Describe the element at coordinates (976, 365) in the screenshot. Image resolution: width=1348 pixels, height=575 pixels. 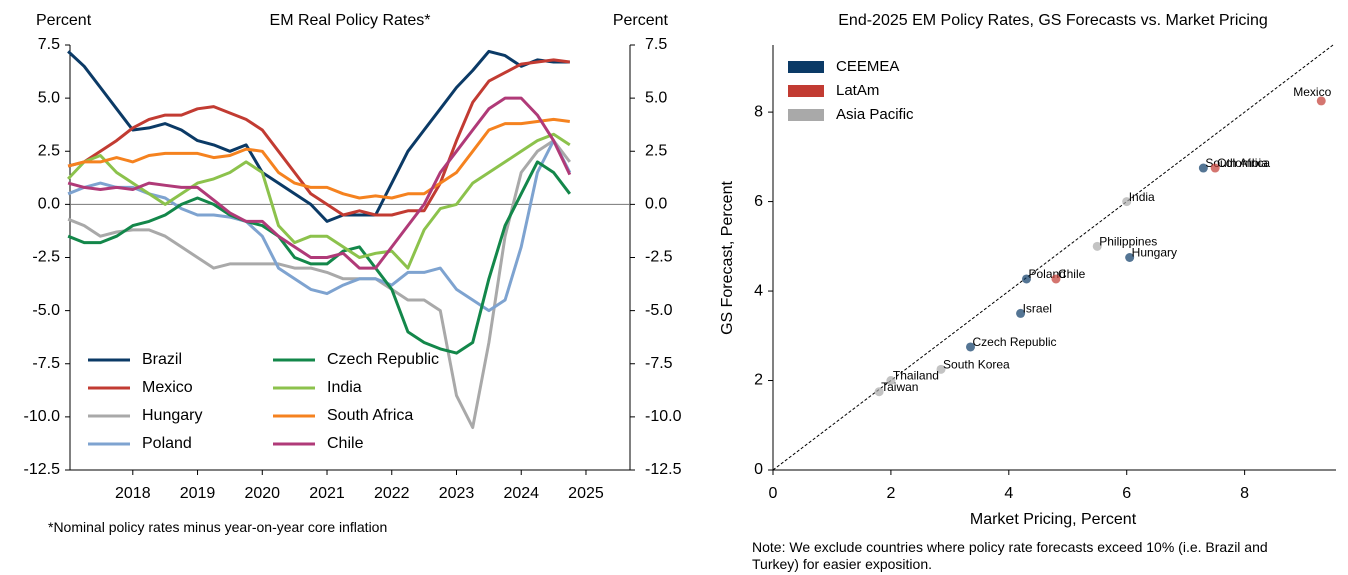
I see `point-label: South Korea` at that location.